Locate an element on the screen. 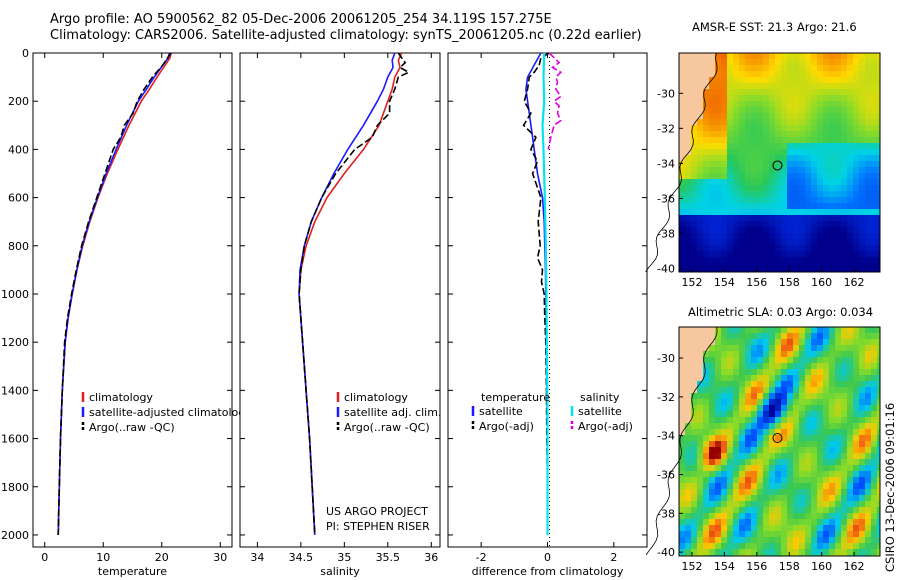  sla-lon-tick-label: 162 is located at coordinates (854, 566).